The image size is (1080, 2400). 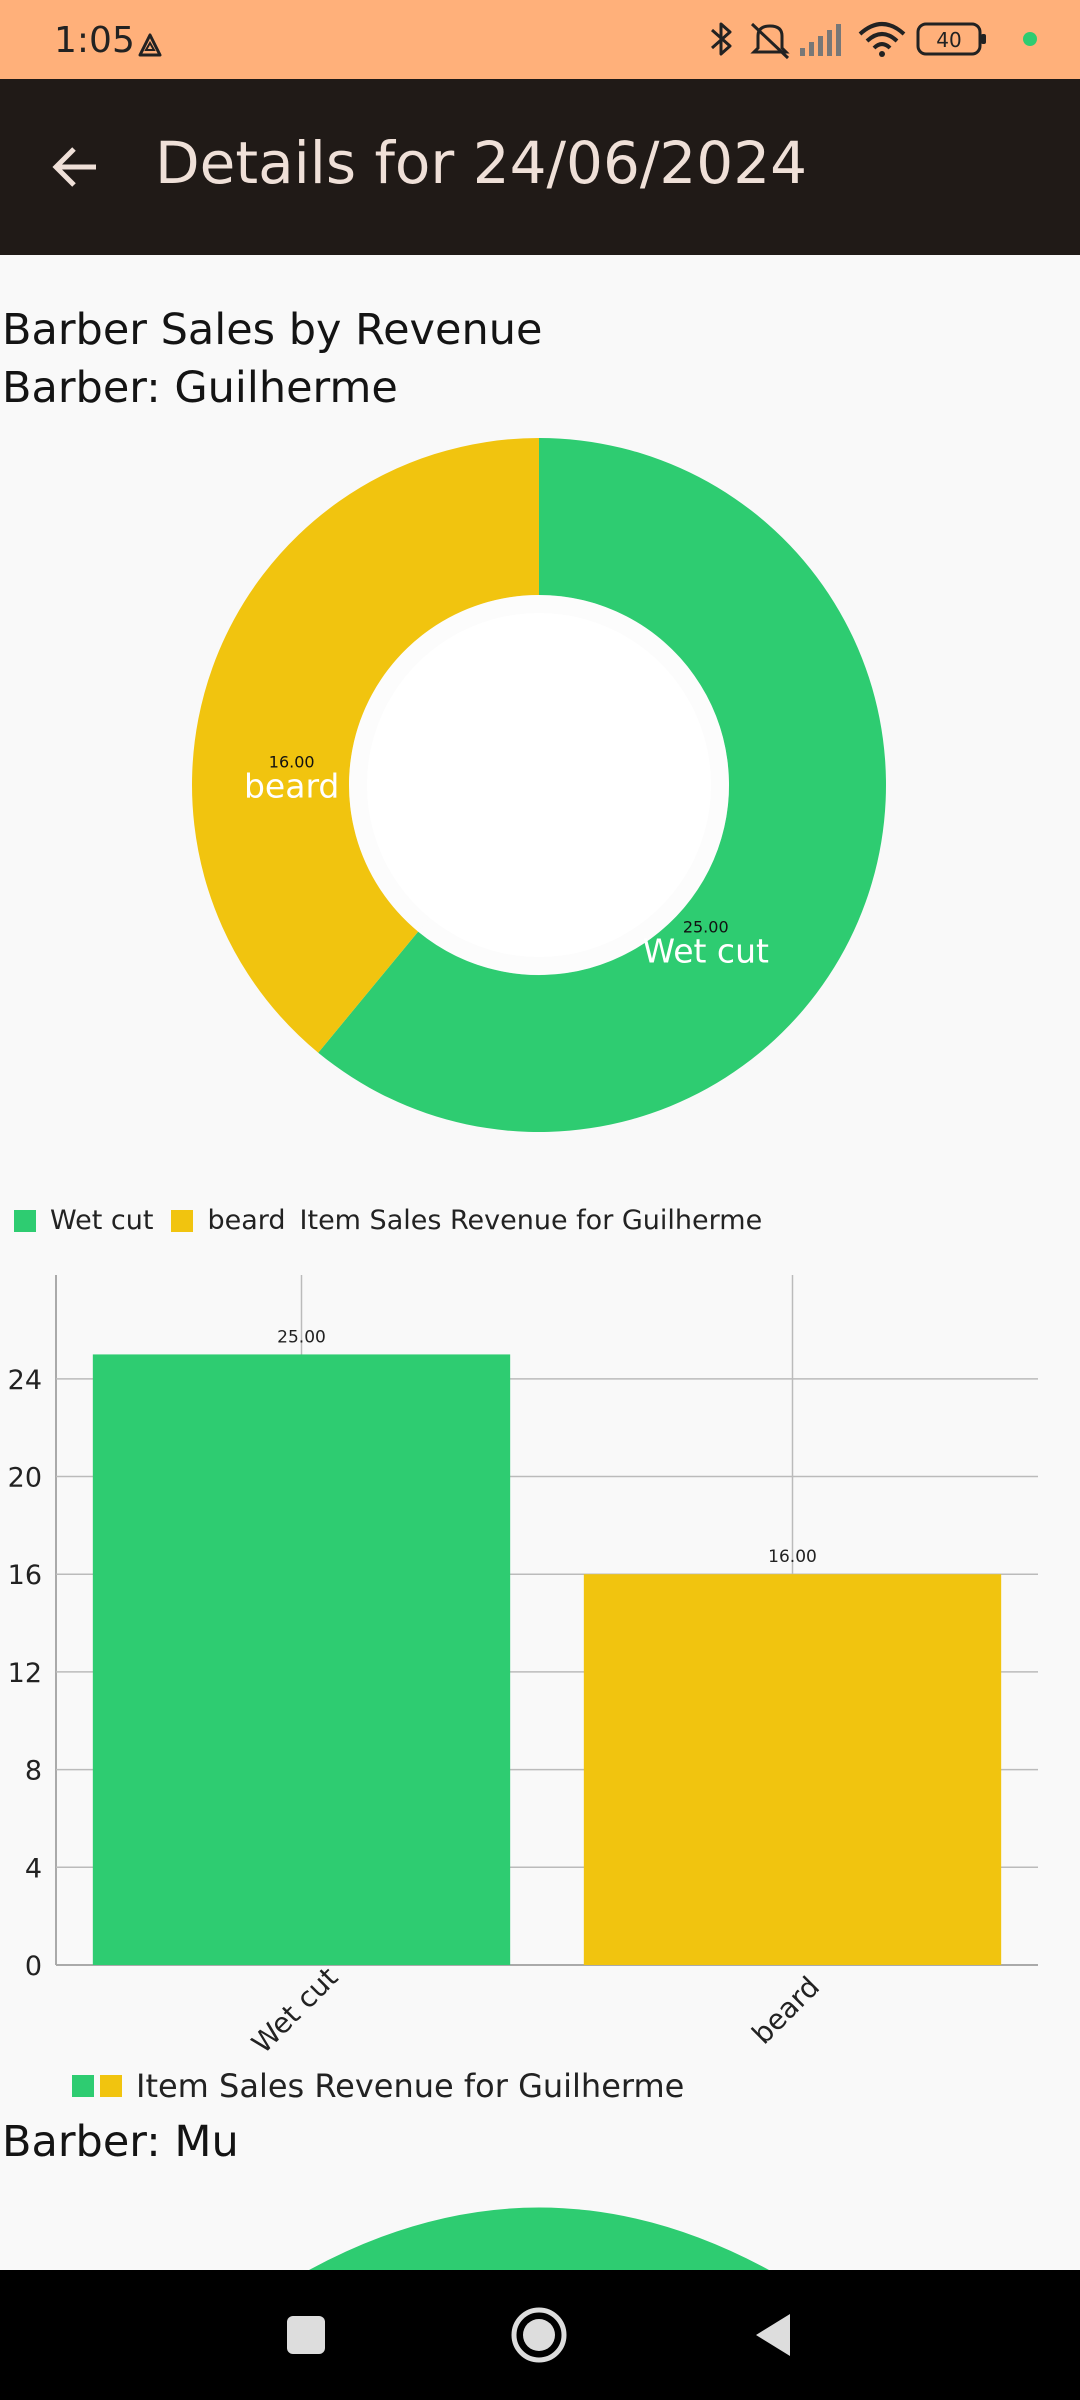 What do you see at coordinates (721, 39) in the screenshot?
I see `bluetooth-icon` at bounding box center [721, 39].